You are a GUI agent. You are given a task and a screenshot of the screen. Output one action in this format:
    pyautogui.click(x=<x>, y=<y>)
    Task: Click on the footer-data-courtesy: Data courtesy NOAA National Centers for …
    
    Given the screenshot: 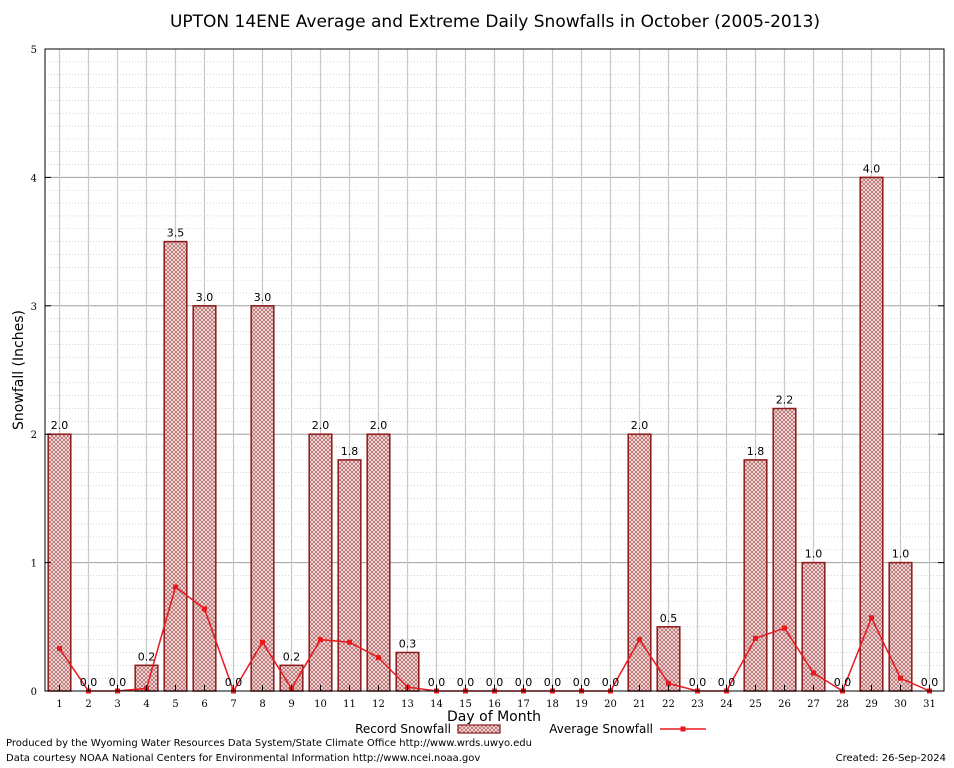 What is the action you would take?
    pyautogui.click(x=243, y=758)
    